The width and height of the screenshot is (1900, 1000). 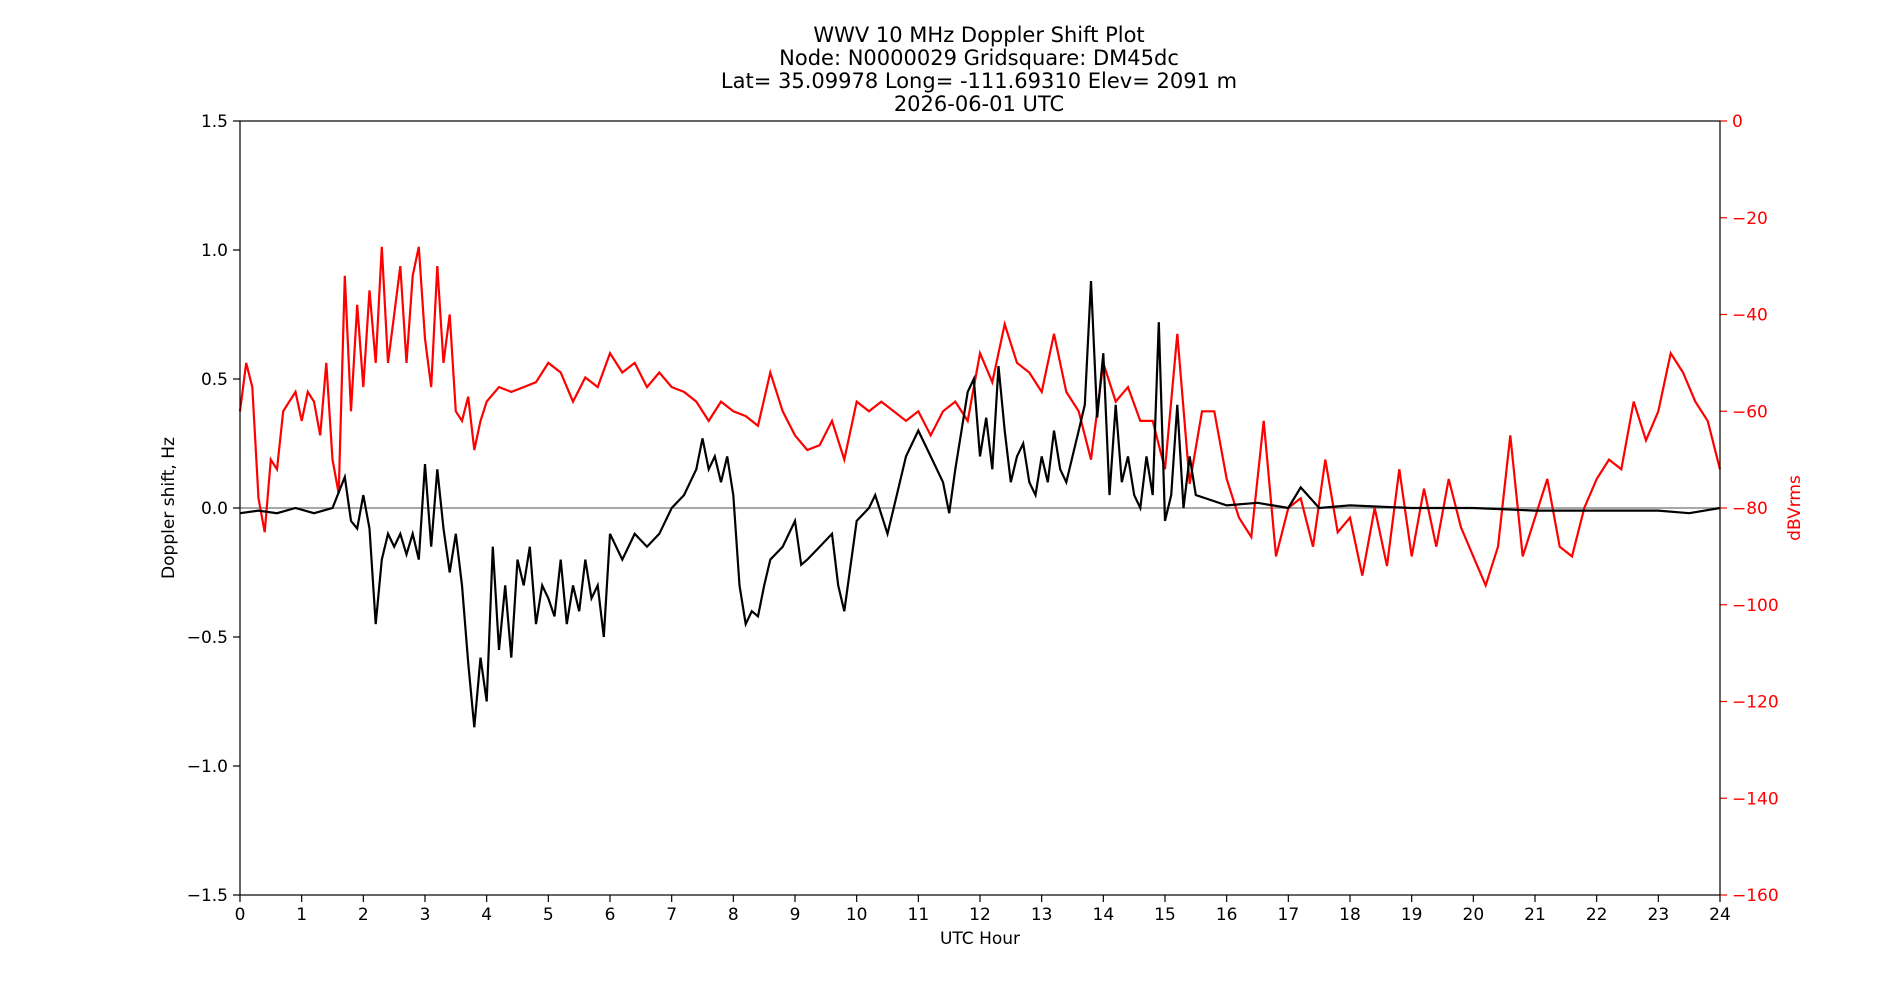 I want to click on left-y-tick-label: −1.0, so click(x=207, y=767).